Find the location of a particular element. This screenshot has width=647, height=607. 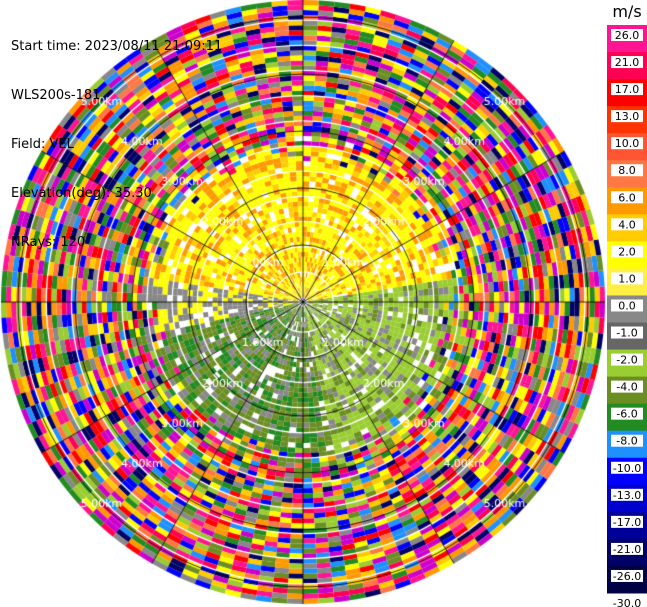

colorbar-tick-label: -30.0 is located at coordinates (627, 602).